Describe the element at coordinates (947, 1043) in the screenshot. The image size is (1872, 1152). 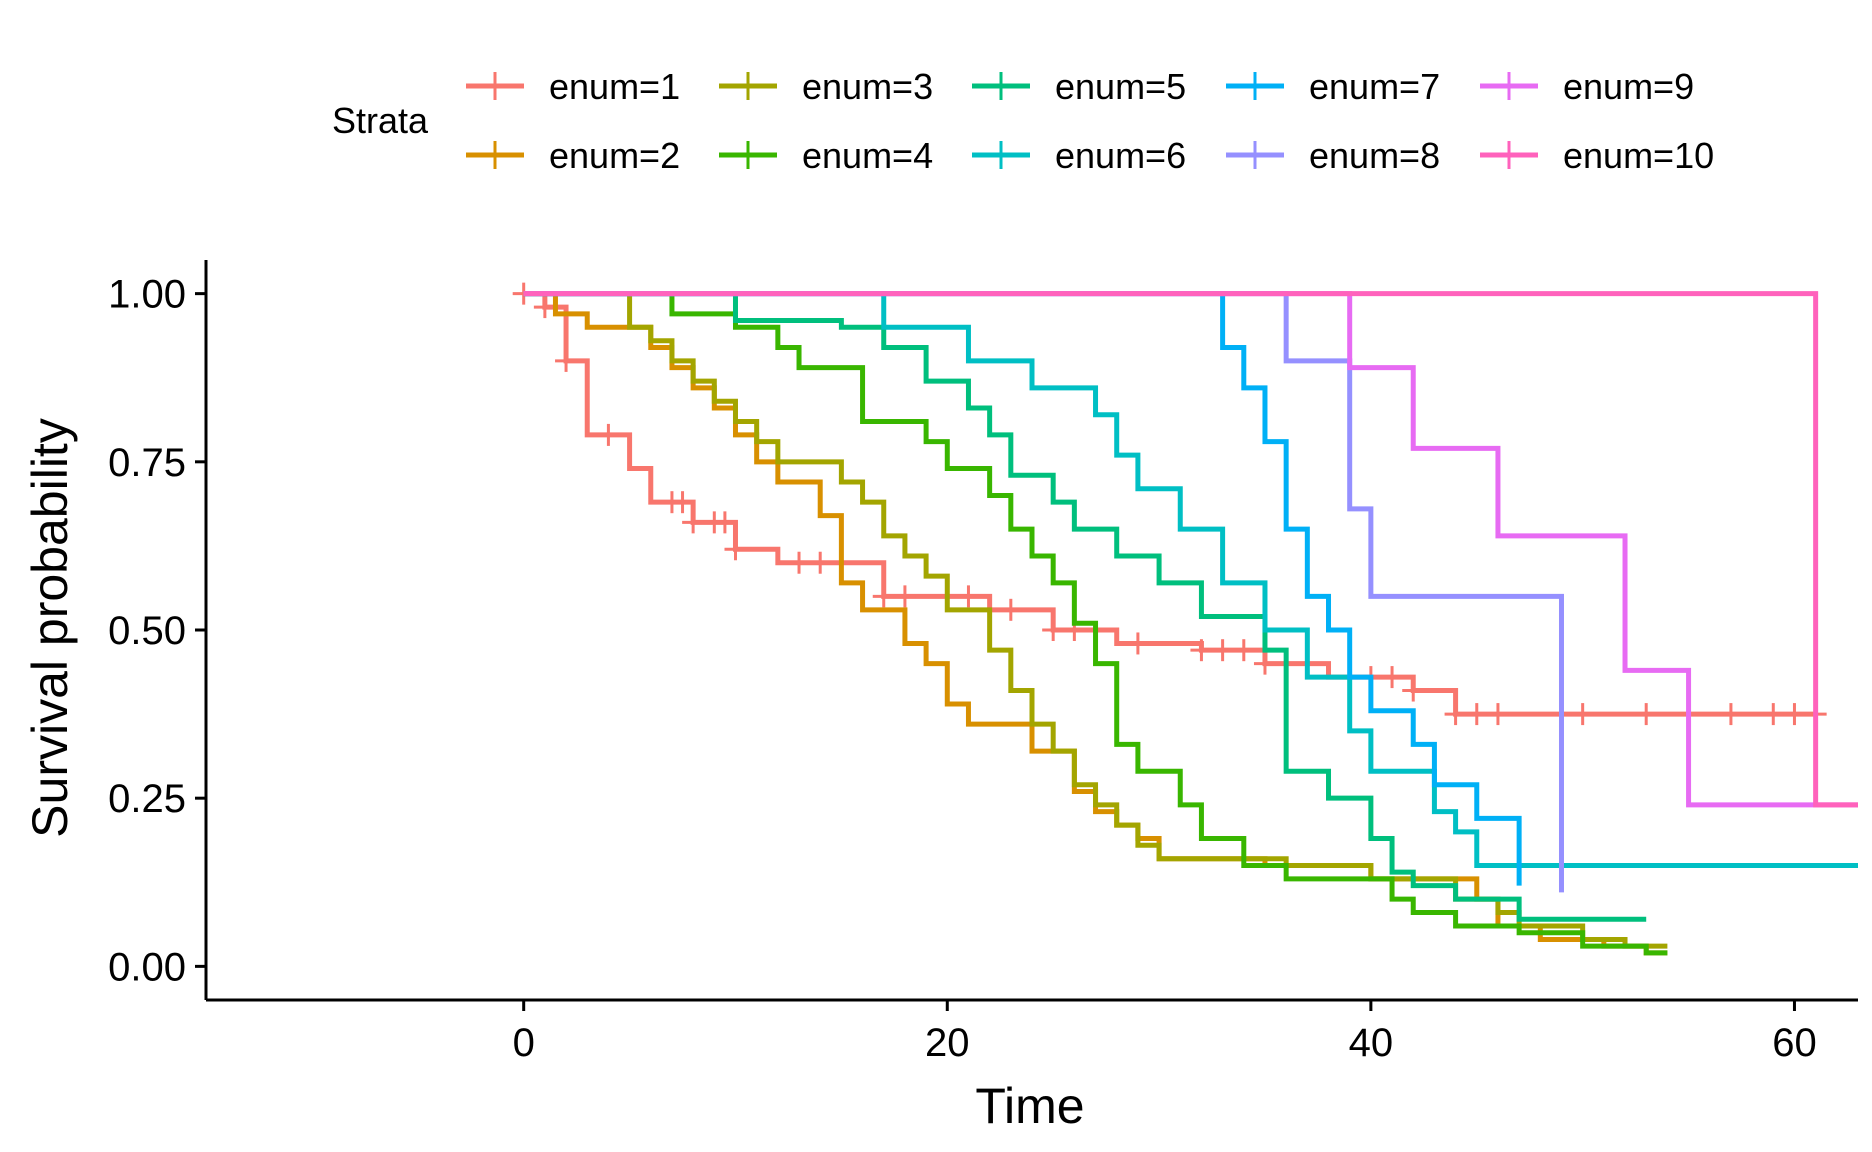
I see `x-tick-label: 20` at that location.